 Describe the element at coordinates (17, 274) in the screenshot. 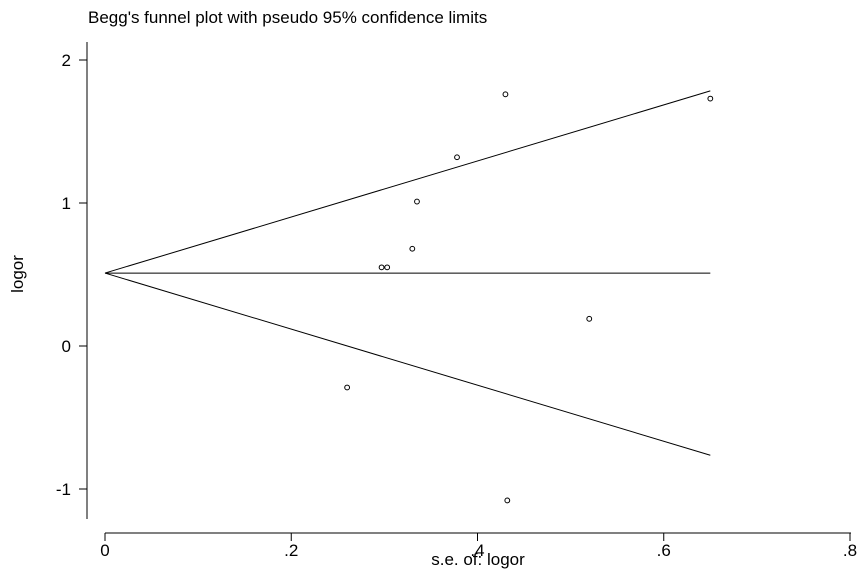

I see `y-axis-label: logor` at that location.